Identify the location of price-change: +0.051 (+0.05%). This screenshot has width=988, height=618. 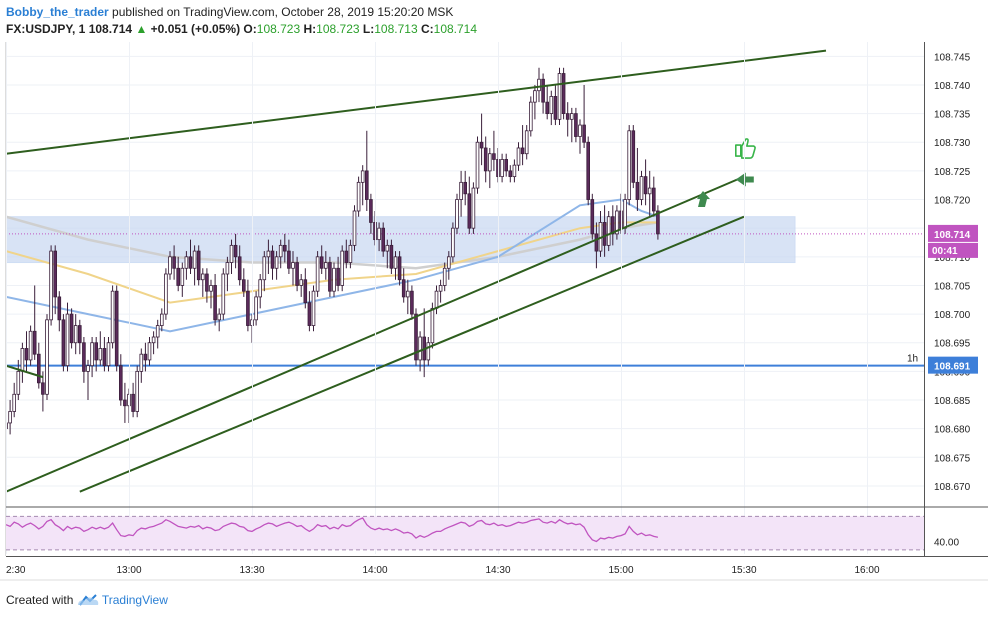
(195, 29).